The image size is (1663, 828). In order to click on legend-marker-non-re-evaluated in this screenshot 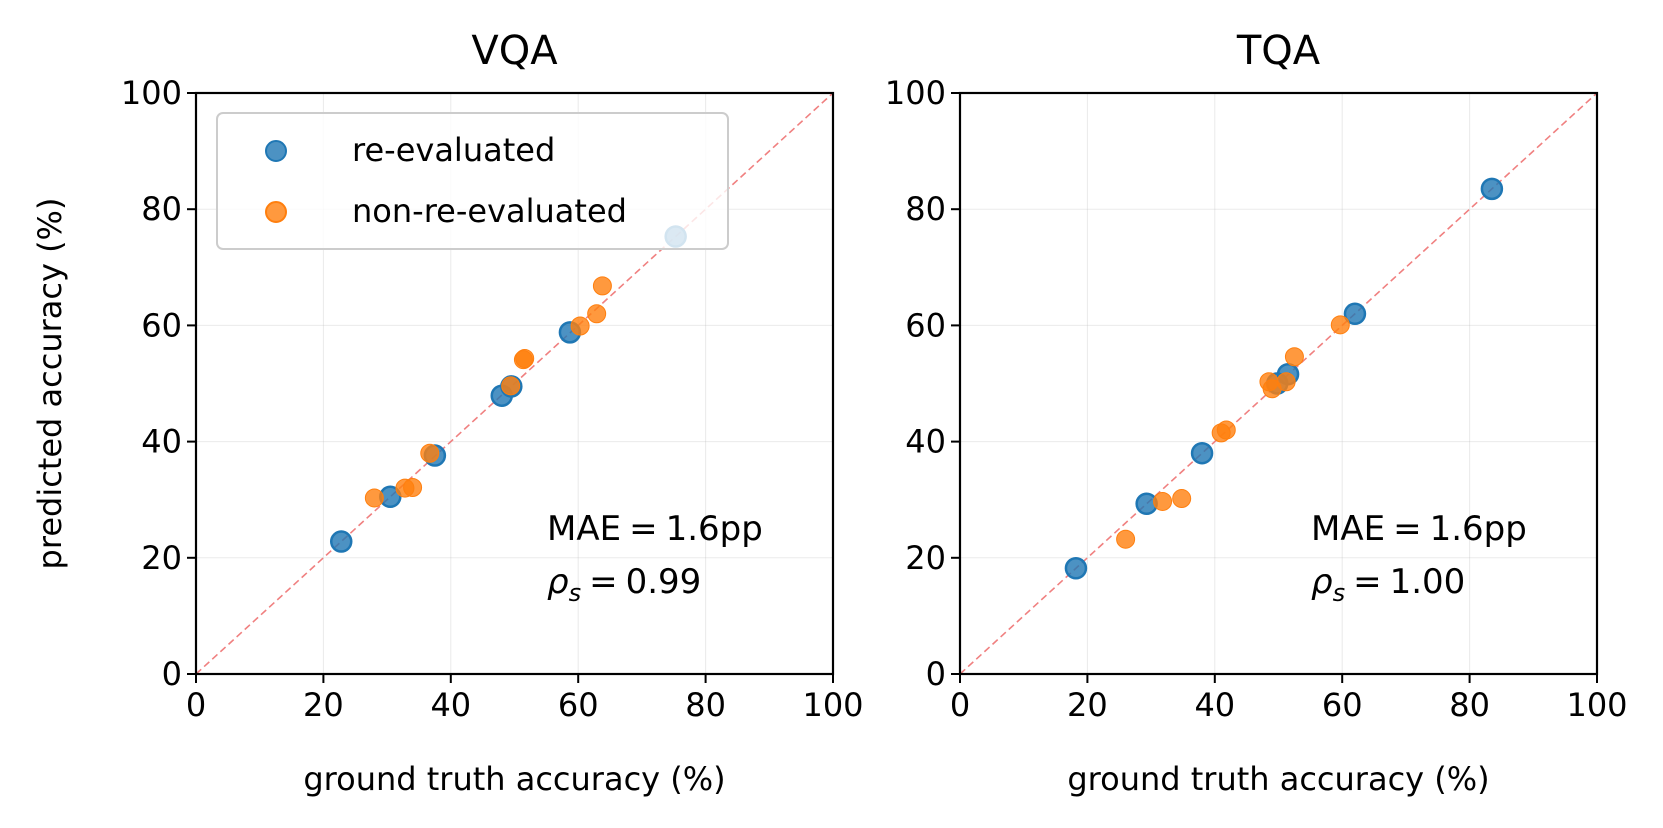, I will do `click(276, 212)`.